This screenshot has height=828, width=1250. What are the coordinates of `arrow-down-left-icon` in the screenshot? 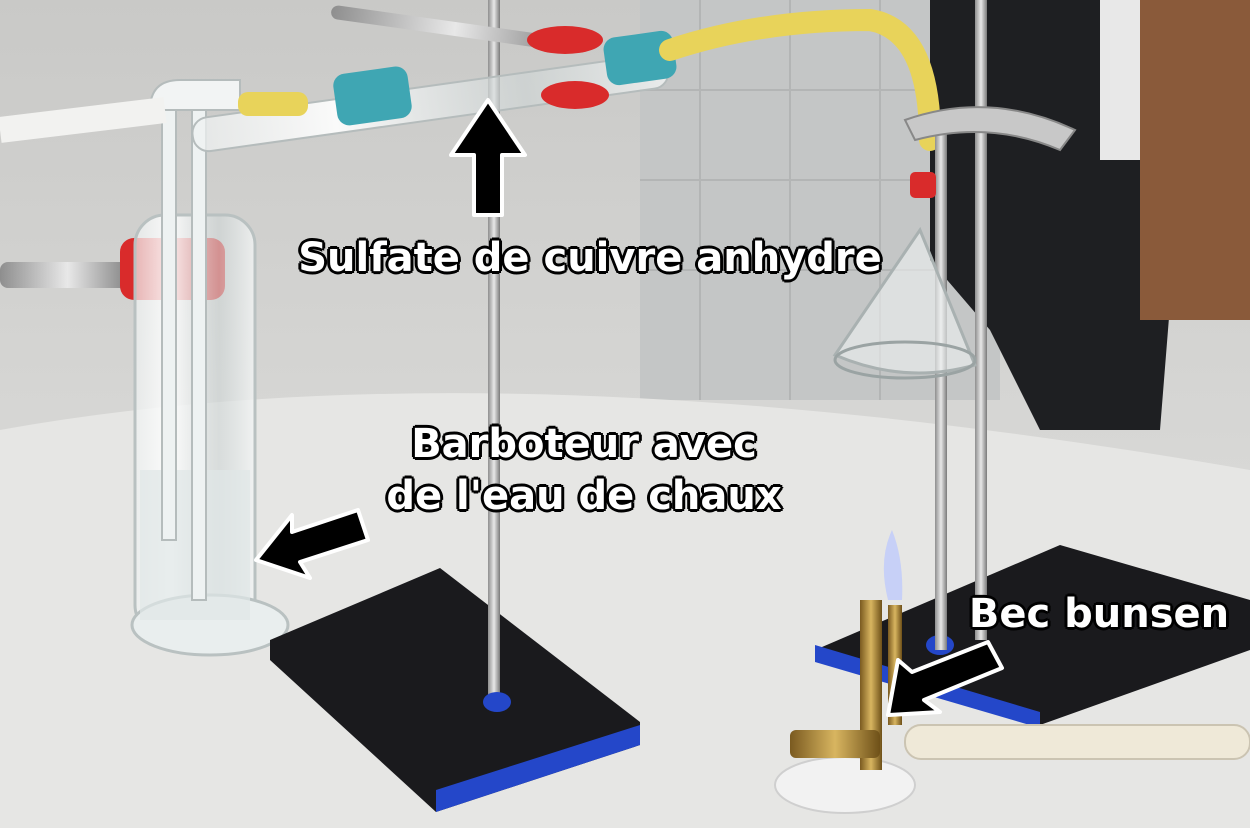 It's located at (945, 678).